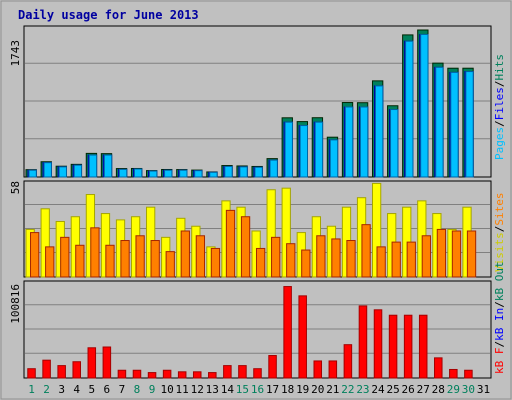 This screenshot has height=400, width=512. What do you see at coordinates (242, 389) in the screenshot?
I see `x-tick-15: 15` at bounding box center [242, 389].